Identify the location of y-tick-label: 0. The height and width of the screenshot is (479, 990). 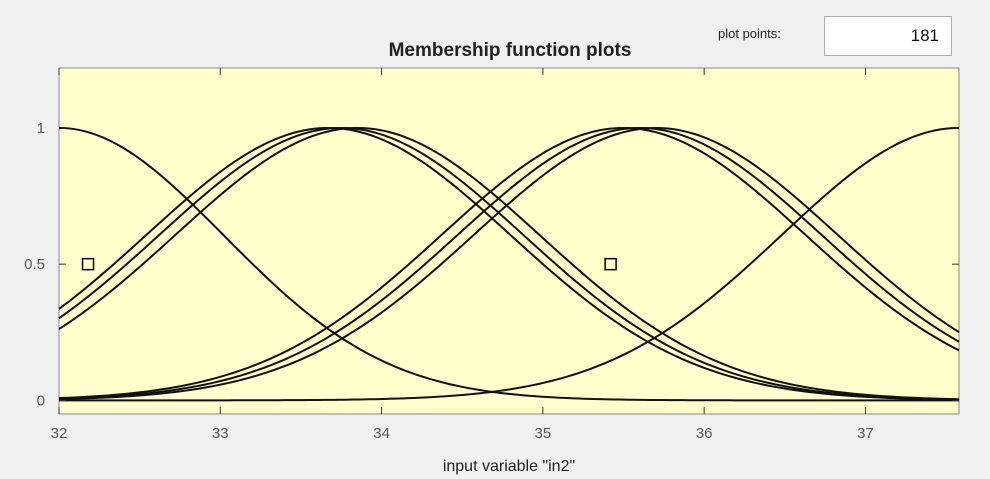
(41, 400).